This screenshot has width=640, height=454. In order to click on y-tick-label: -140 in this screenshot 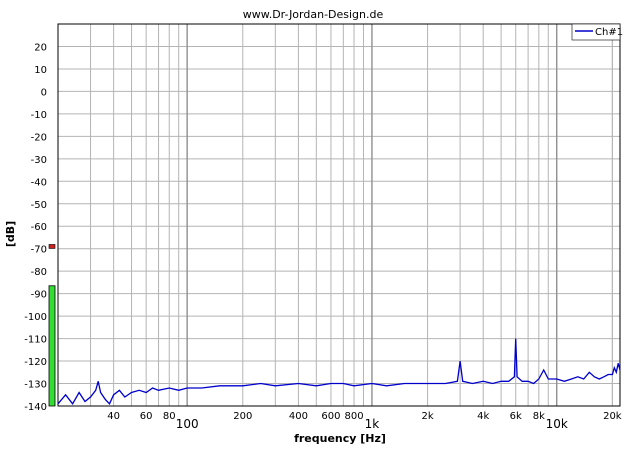, I will do `click(35, 407)`.